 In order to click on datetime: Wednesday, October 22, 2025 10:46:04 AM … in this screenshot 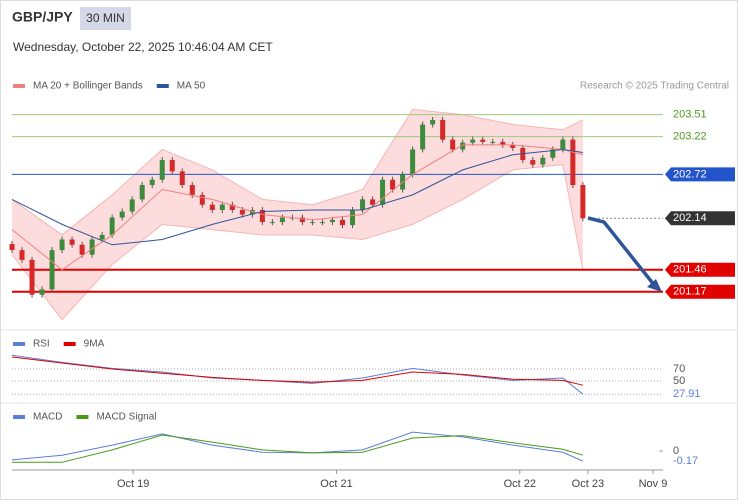, I will do `click(143, 47)`.